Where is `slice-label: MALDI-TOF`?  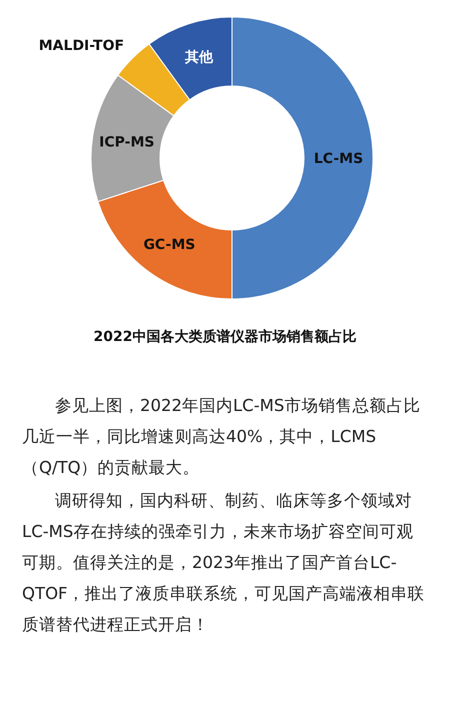 slice-label: MALDI-TOF is located at coordinates (81, 46).